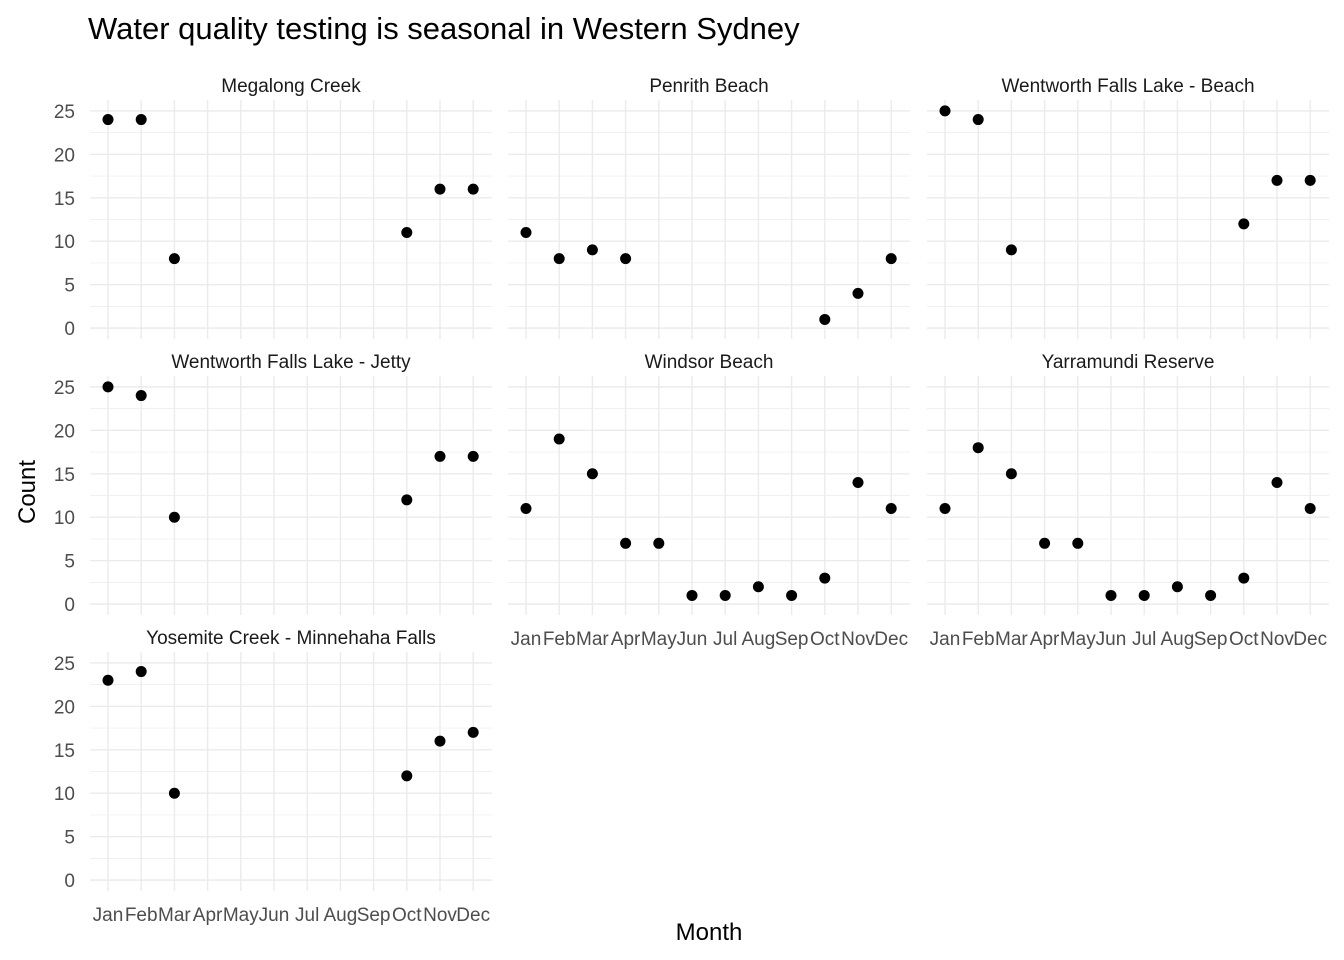 This screenshot has height=960, width=1344. I want to click on facet-strip-label: Wentworth Falls Lake - Jetty, so click(291, 362).